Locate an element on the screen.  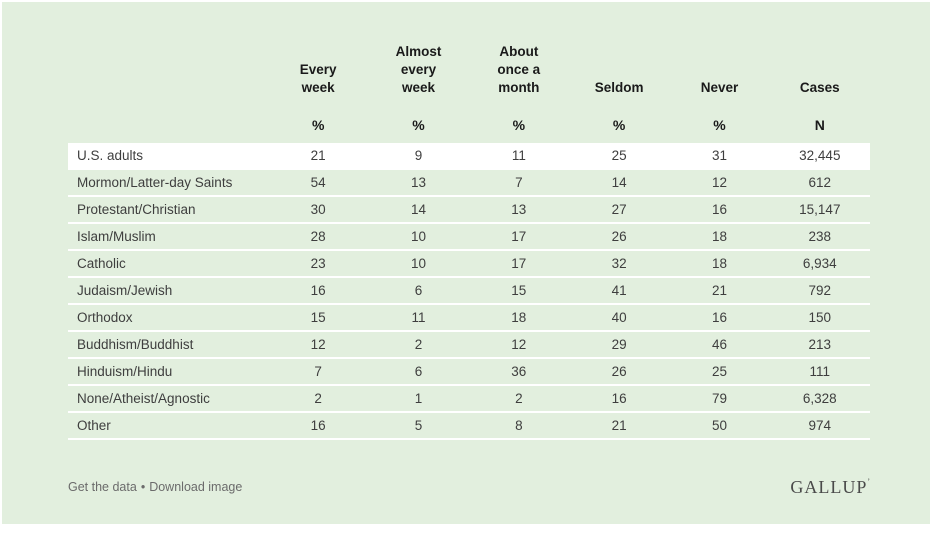
column-header: Almost every week is located at coordinates (418, 69).